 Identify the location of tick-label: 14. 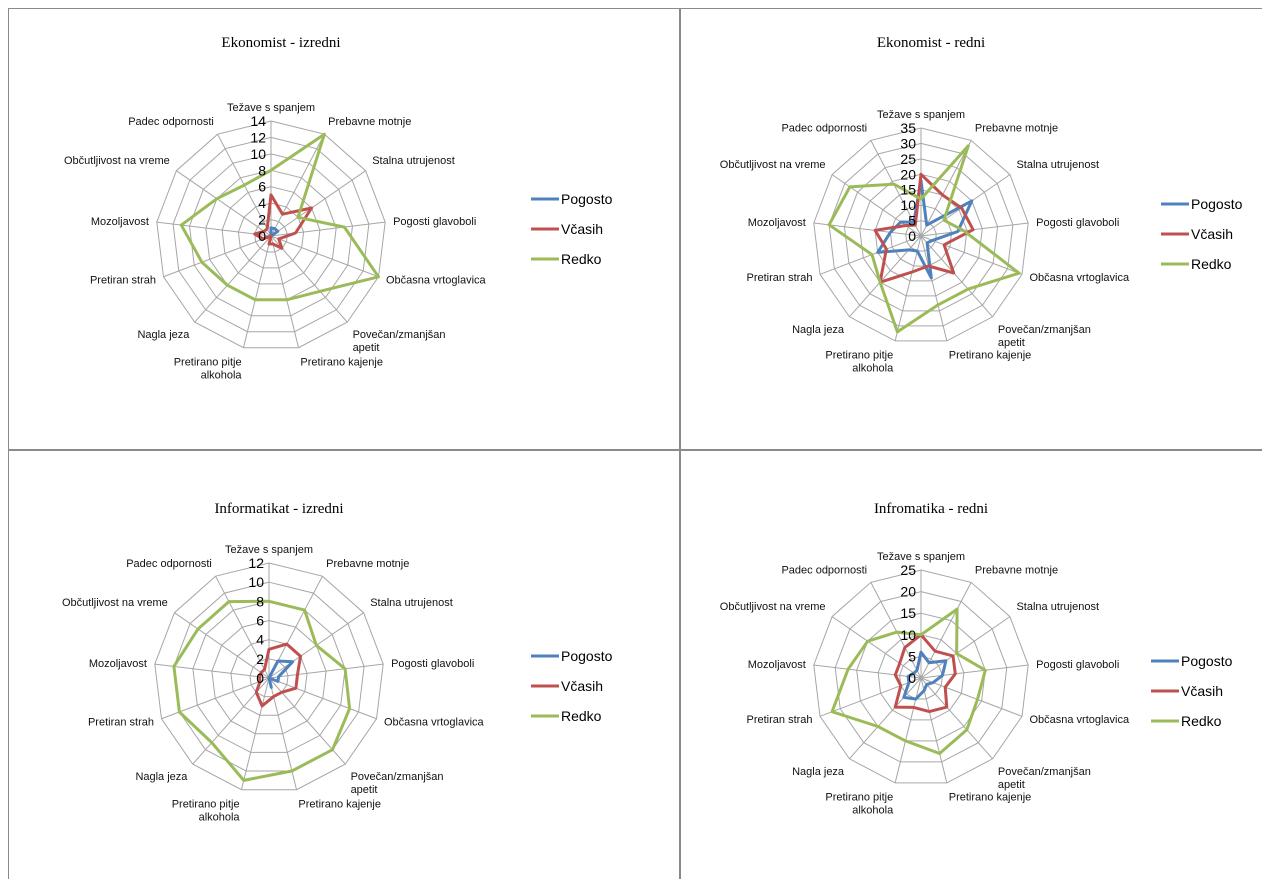
(258, 121).